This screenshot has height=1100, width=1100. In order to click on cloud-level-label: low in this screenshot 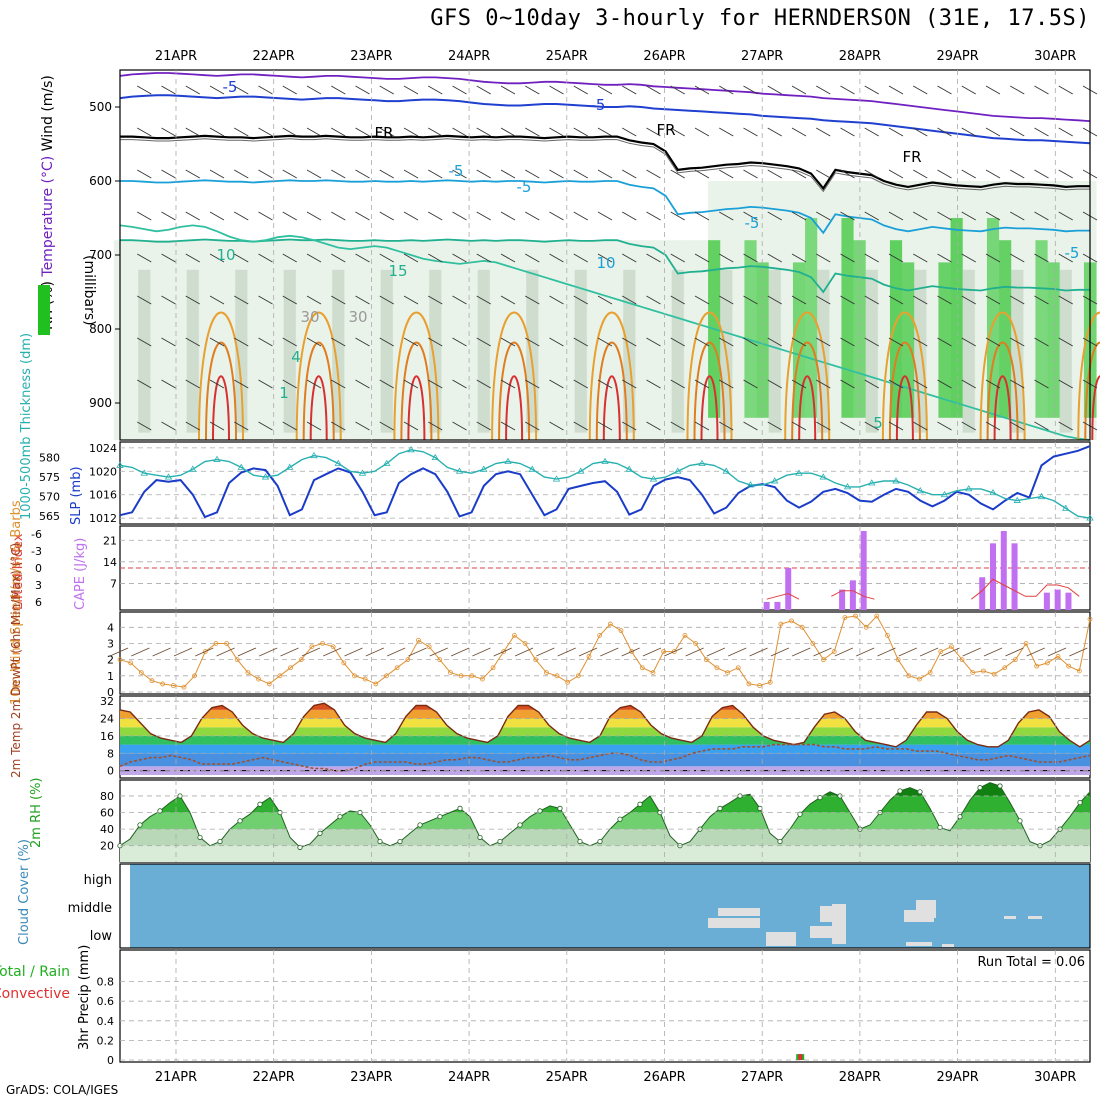, I will do `click(101, 936)`.